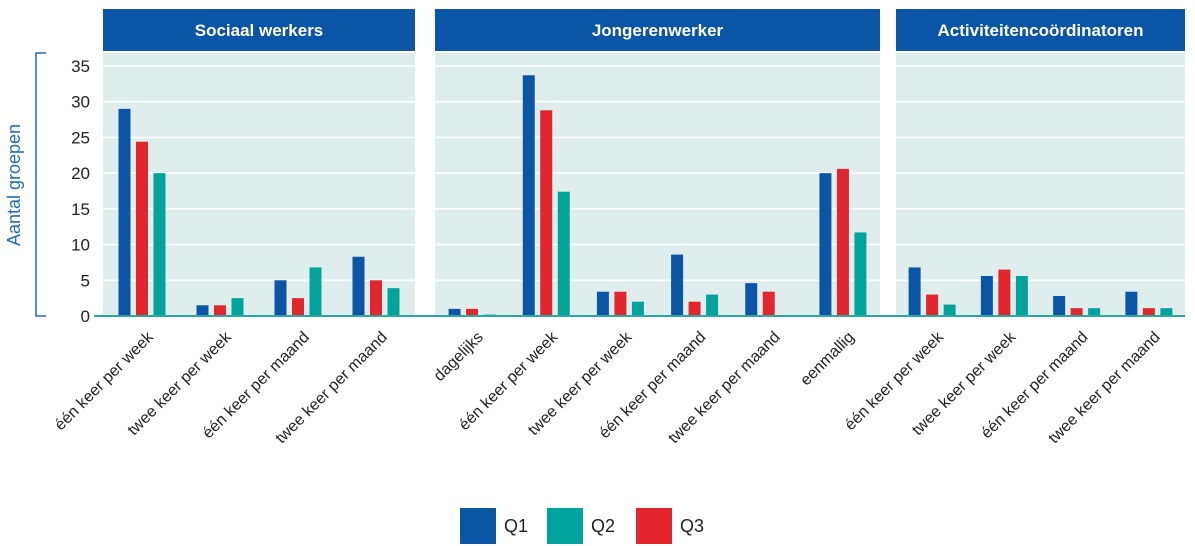 The height and width of the screenshot is (546, 1195). I want to click on y-tick-label: 25, so click(80, 137).